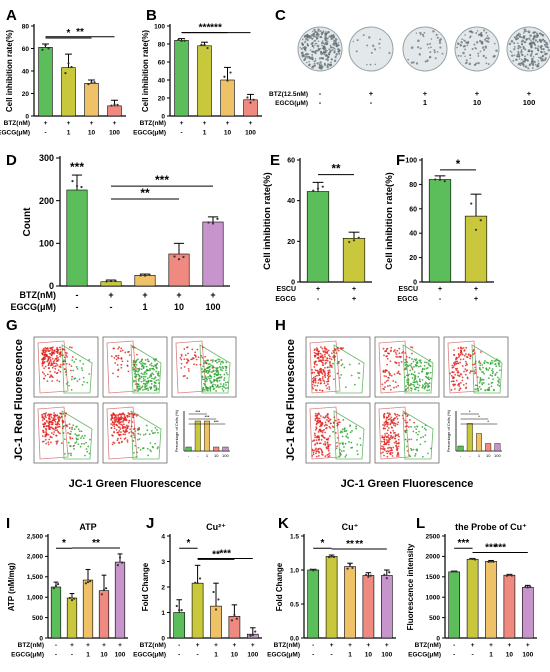 The width and height of the screenshot is (550, 672). I want to click on inset-x-label: 1, so click(479, 455).